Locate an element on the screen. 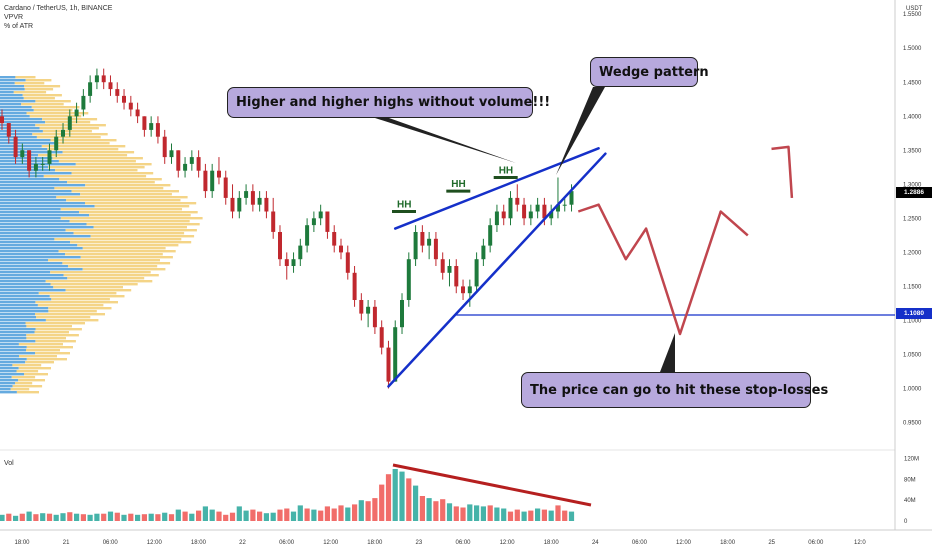 The image size is (932, 555). time-tick-label: 18:00 is located at coordinates (728, 543).